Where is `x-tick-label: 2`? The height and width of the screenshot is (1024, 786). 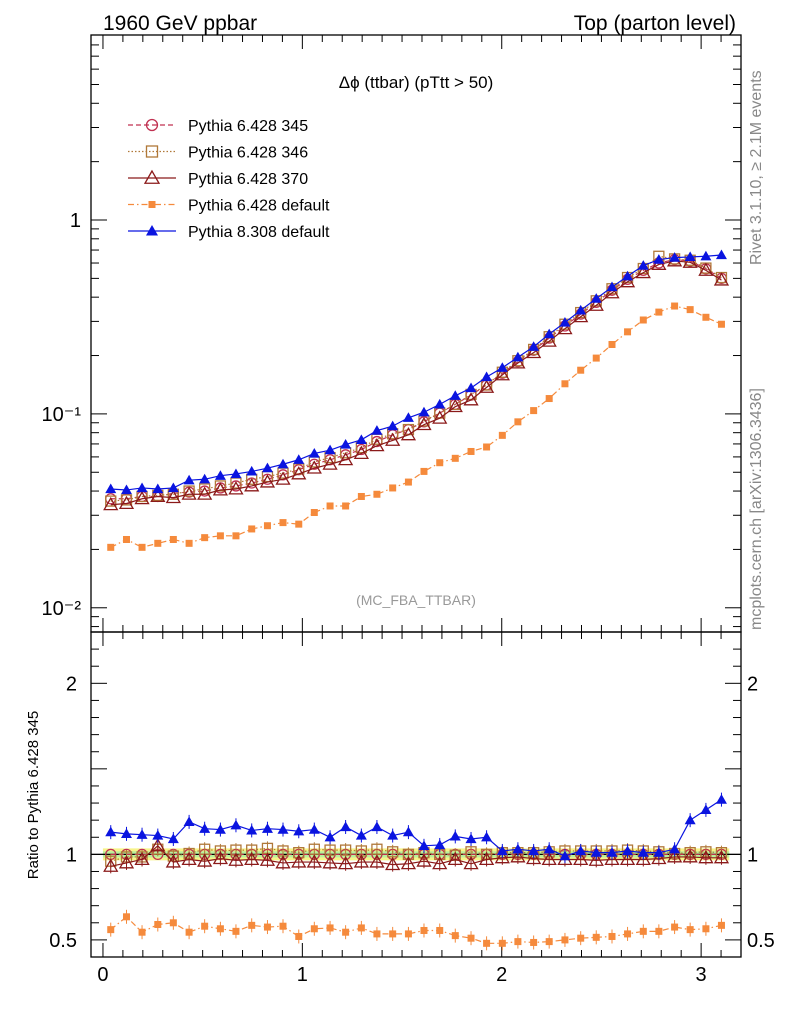
x-tick-label: 2 is located at coordinates (501, 975).